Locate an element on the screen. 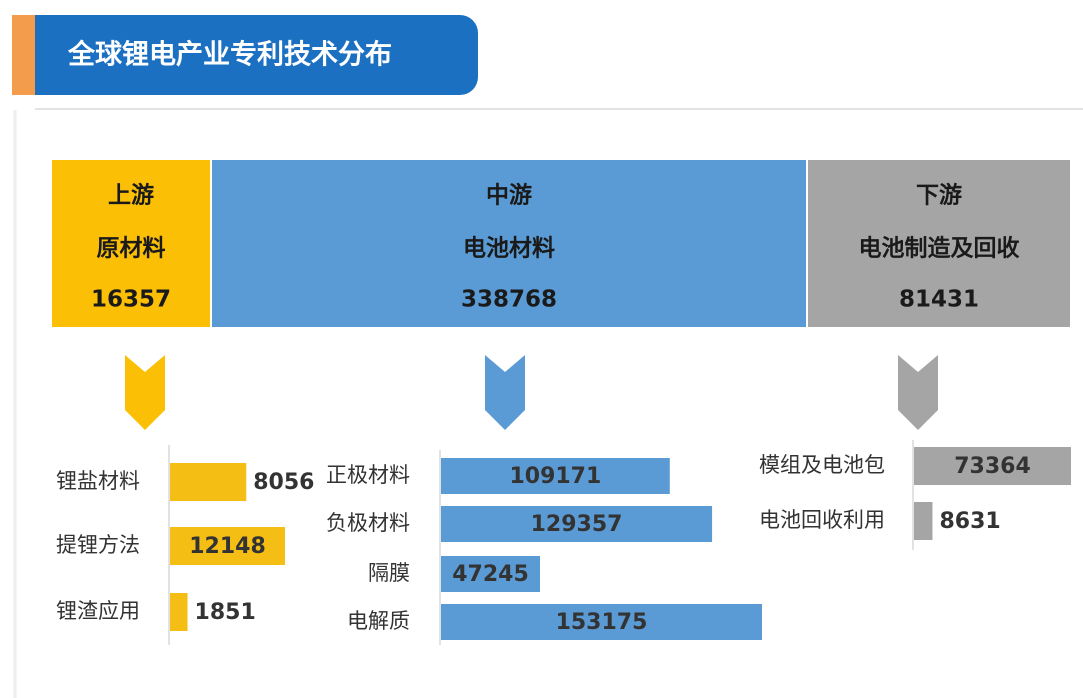 The width and height of the screenshot is (1083, 698). title: 全球锂电产业专利技术分布 is located at coordinates (229, 55).